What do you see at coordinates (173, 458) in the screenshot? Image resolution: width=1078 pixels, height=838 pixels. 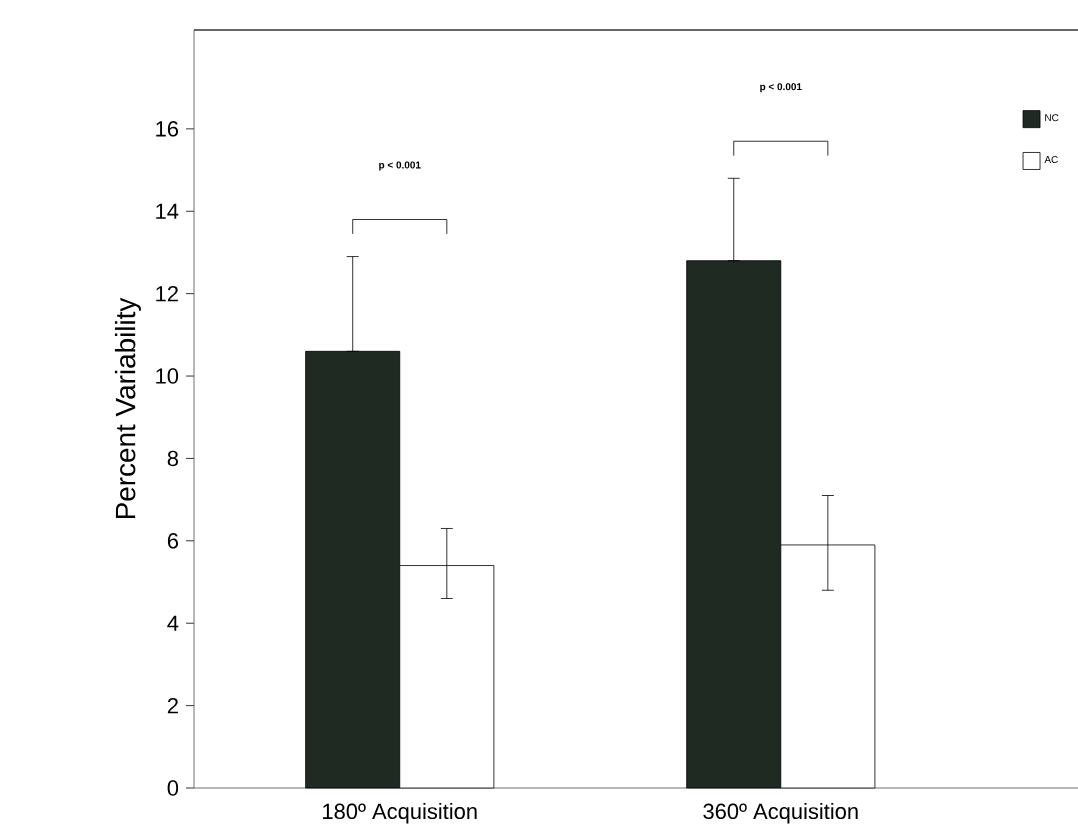 I see `y-tick-label: 8` at bounding box center [173, 458].